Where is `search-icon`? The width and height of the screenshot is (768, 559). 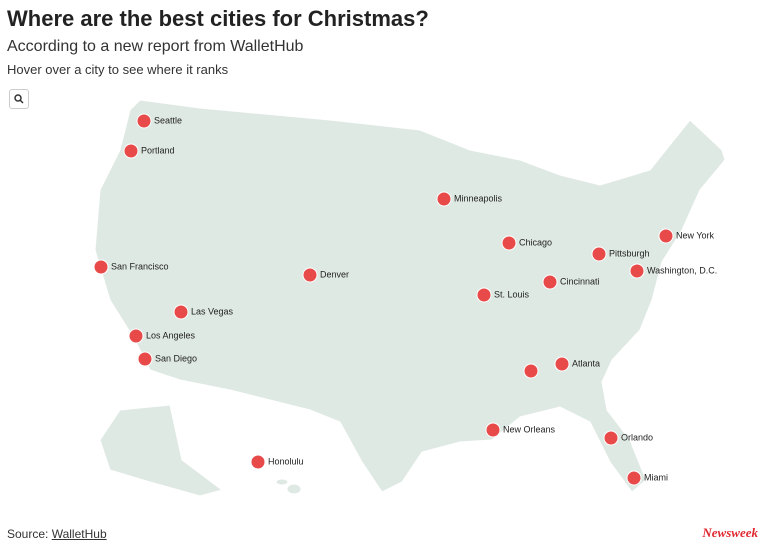
search-icon is located at coordinates (19, 99).